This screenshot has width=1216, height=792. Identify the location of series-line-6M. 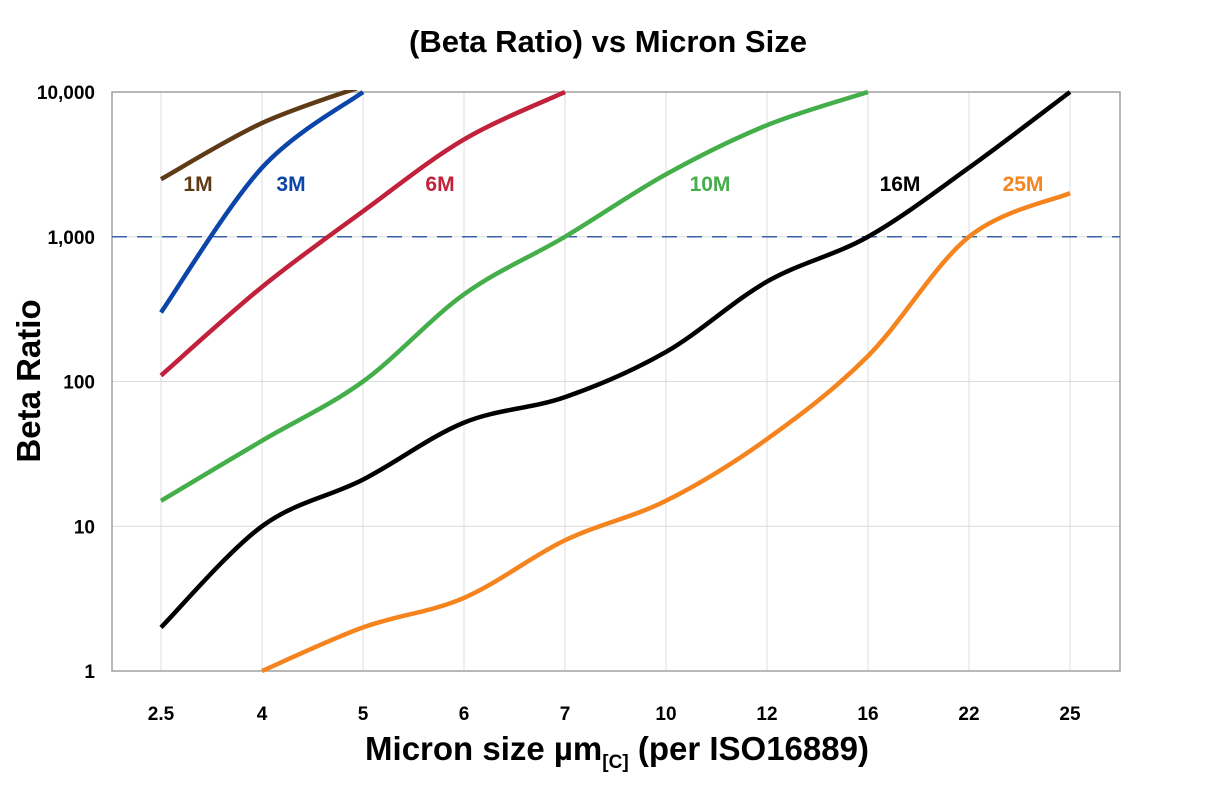
(362, 234).